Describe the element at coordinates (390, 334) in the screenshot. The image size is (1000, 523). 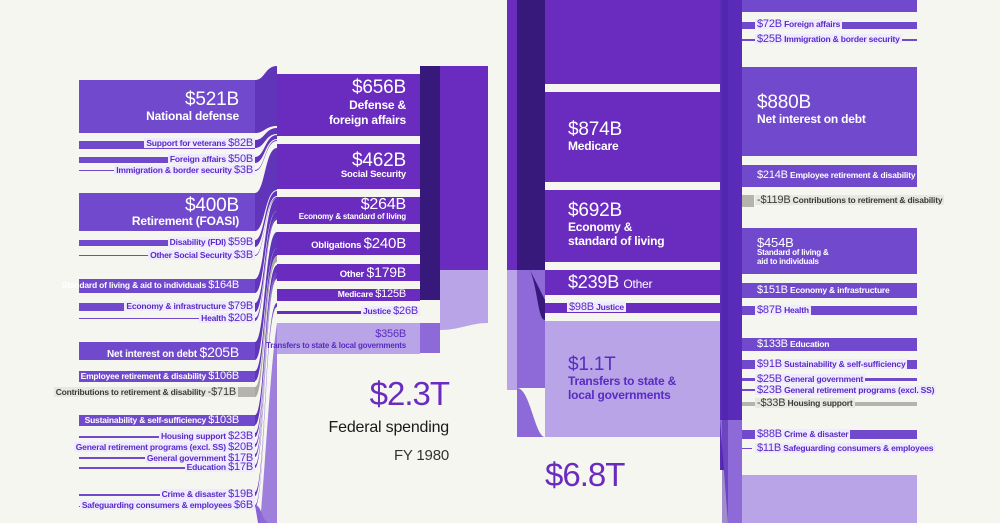
I see `transfers-1980-amount: $356B` at that location.